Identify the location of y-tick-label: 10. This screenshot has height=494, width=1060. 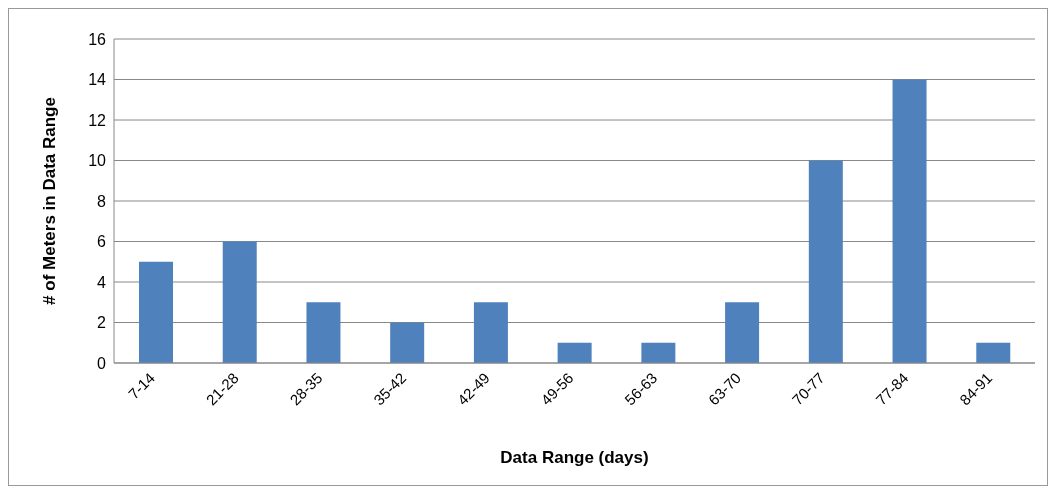
(97, 161).